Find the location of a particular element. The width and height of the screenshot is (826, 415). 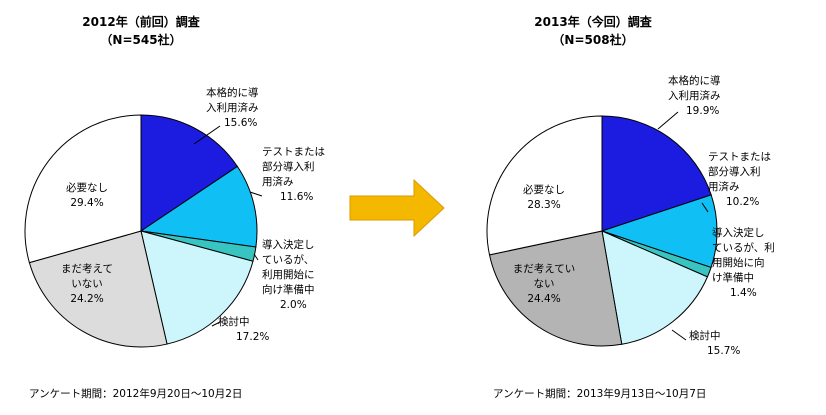

slice-label: 本格的に導入利用済み 19.9% is located at coordinates (694, 95).